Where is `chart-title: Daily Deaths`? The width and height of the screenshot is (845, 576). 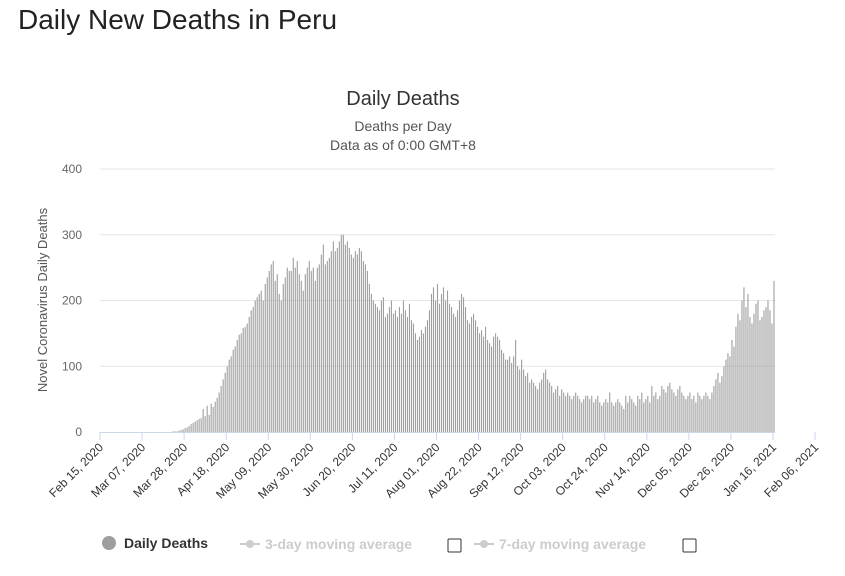
chart-title: Daily Deaths is located at coordinates (402, 99).